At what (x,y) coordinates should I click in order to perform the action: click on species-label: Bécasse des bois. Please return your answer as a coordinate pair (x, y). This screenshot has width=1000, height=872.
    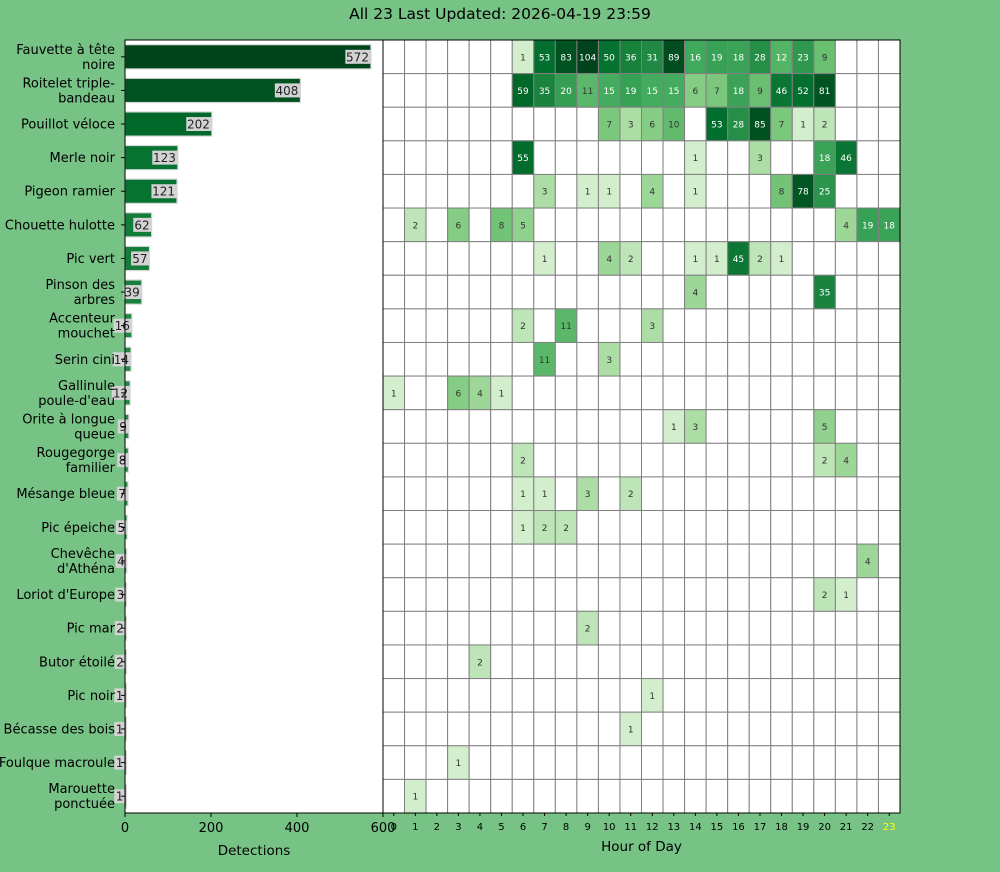
    Looking at the image, I should click on (60, 729).